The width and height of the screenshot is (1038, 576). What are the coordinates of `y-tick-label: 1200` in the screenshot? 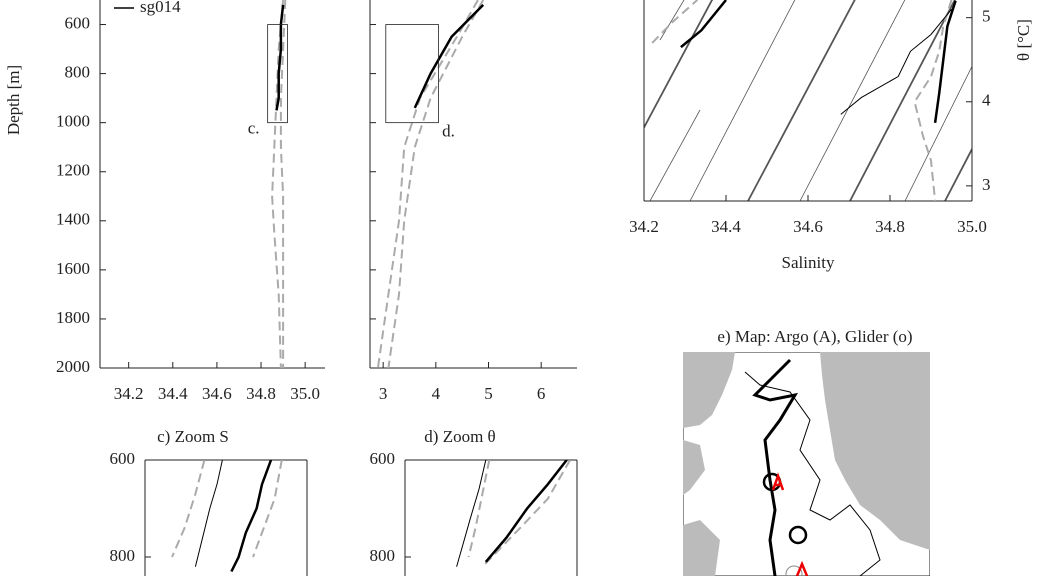 It's located at (73, 170).